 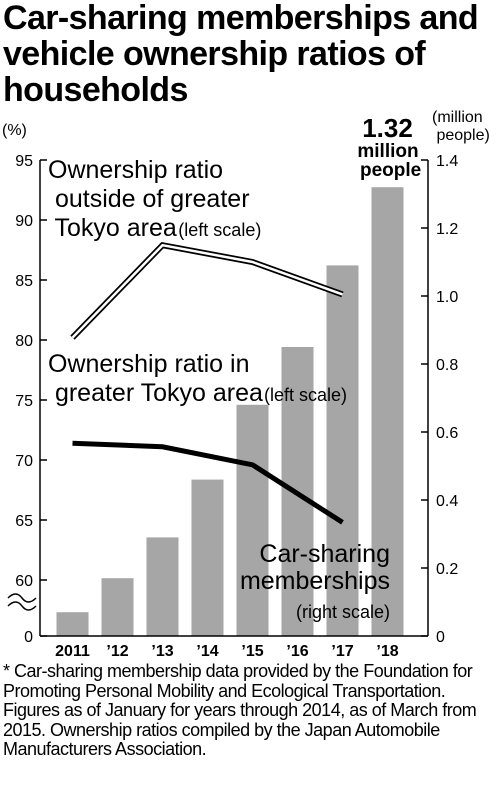 I want to click on axis-break, so click(x=22, y=602).